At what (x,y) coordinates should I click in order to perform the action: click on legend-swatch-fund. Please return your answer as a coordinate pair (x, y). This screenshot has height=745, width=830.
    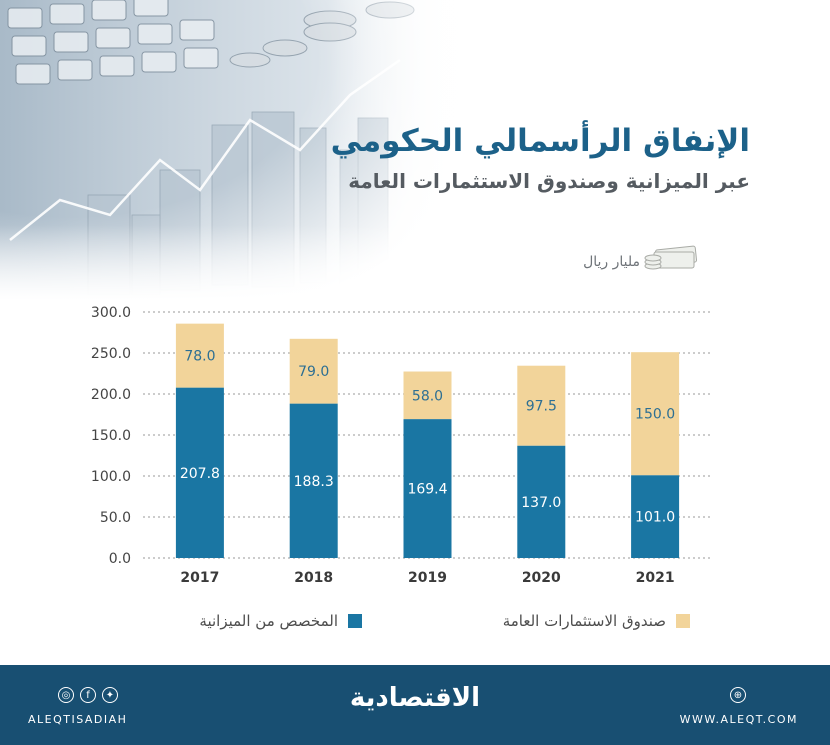
    Looking at the image, I should click on (683, 621).